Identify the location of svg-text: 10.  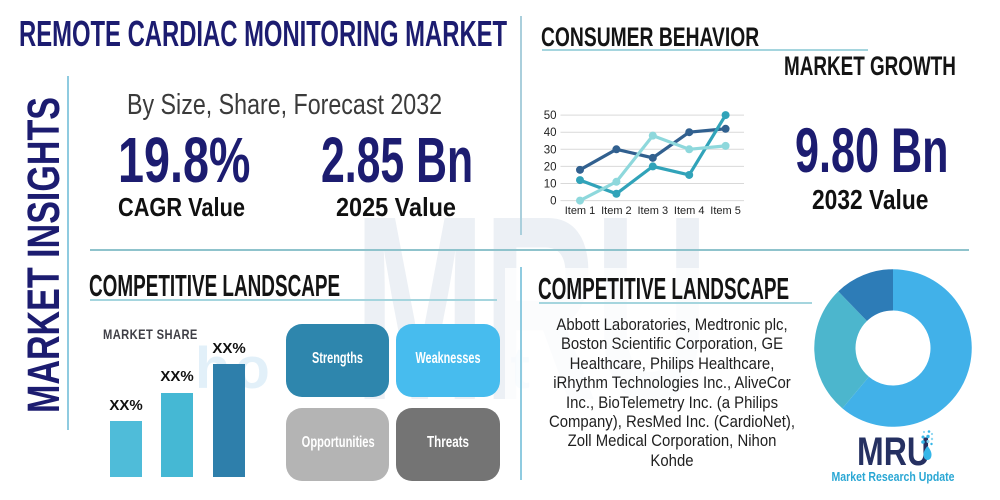
(550, 185).